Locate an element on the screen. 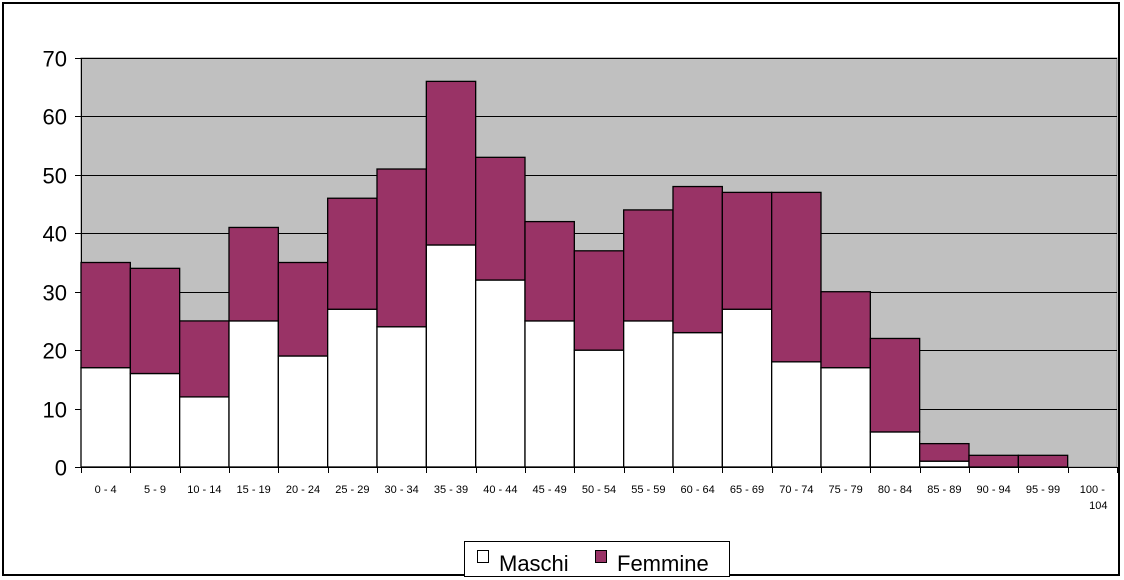 This screenshot has height=580, width=1124. x-tick-label: 40 - 44 is located at coordinates (500, 490).